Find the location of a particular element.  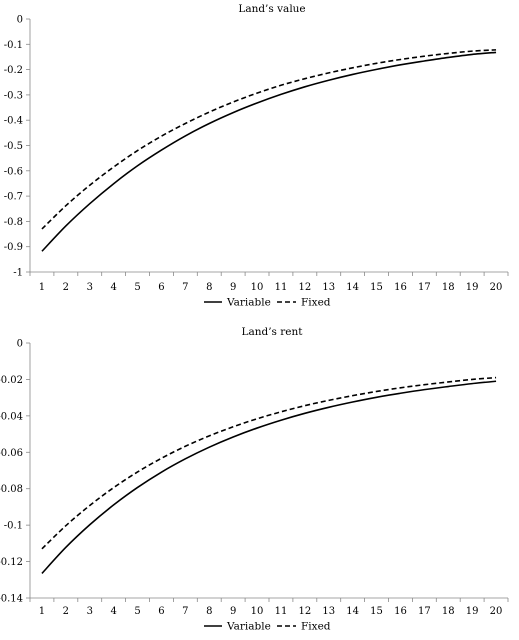

y-tick-label: -0.08 is located at coordinates (11, 489).